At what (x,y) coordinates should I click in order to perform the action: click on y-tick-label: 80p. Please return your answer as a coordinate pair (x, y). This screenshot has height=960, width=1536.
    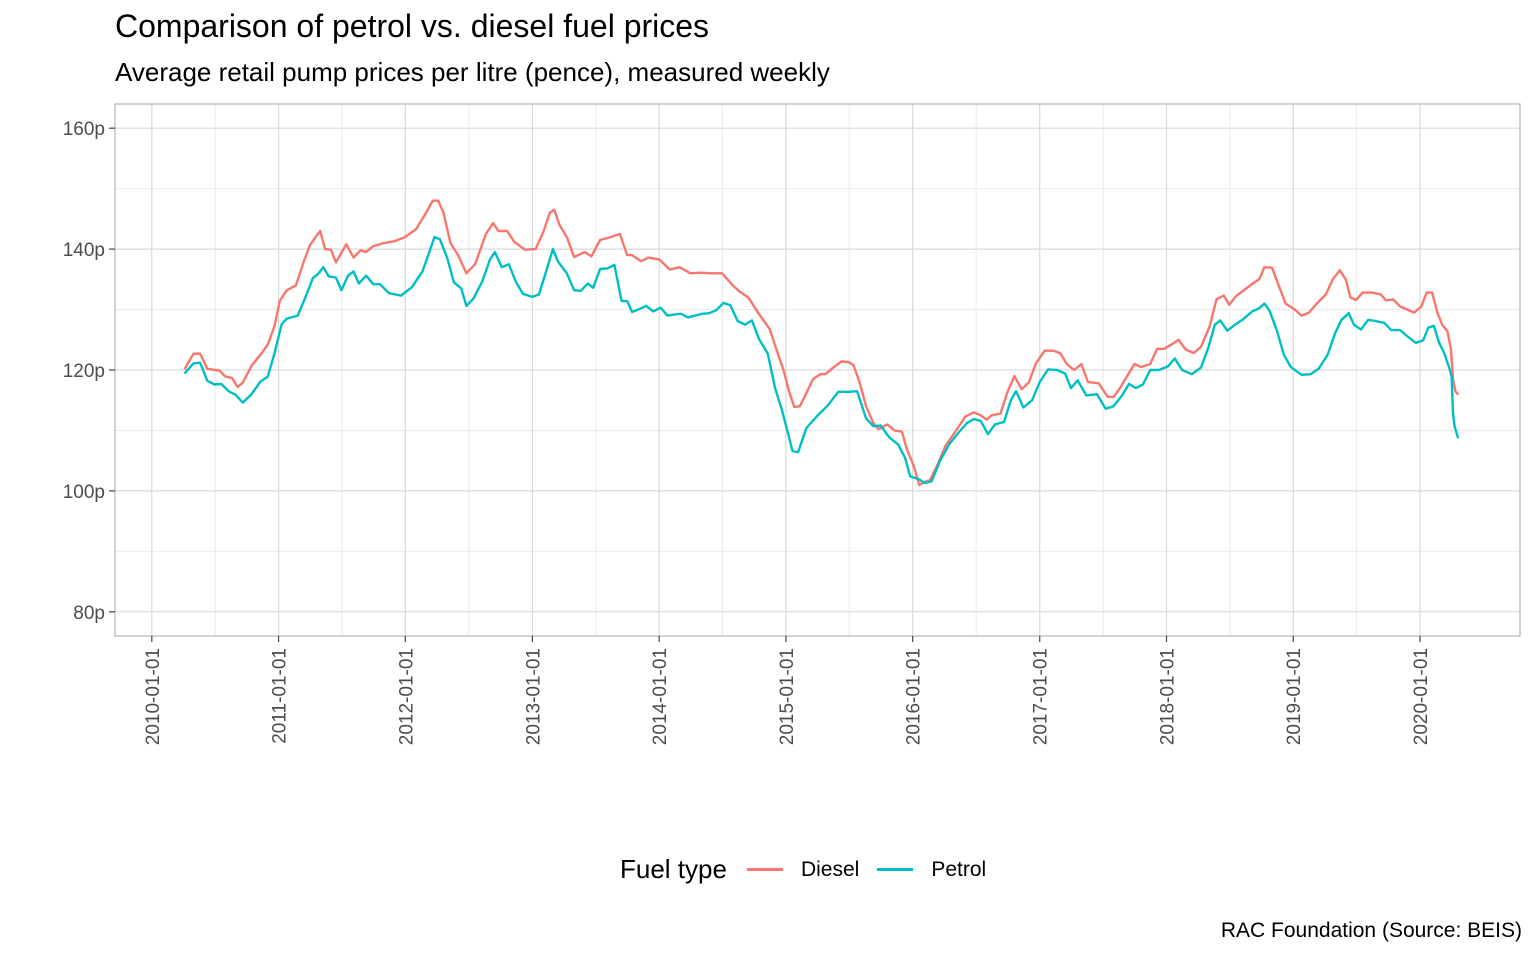
    Looking at the image, I should click on (89, 613).